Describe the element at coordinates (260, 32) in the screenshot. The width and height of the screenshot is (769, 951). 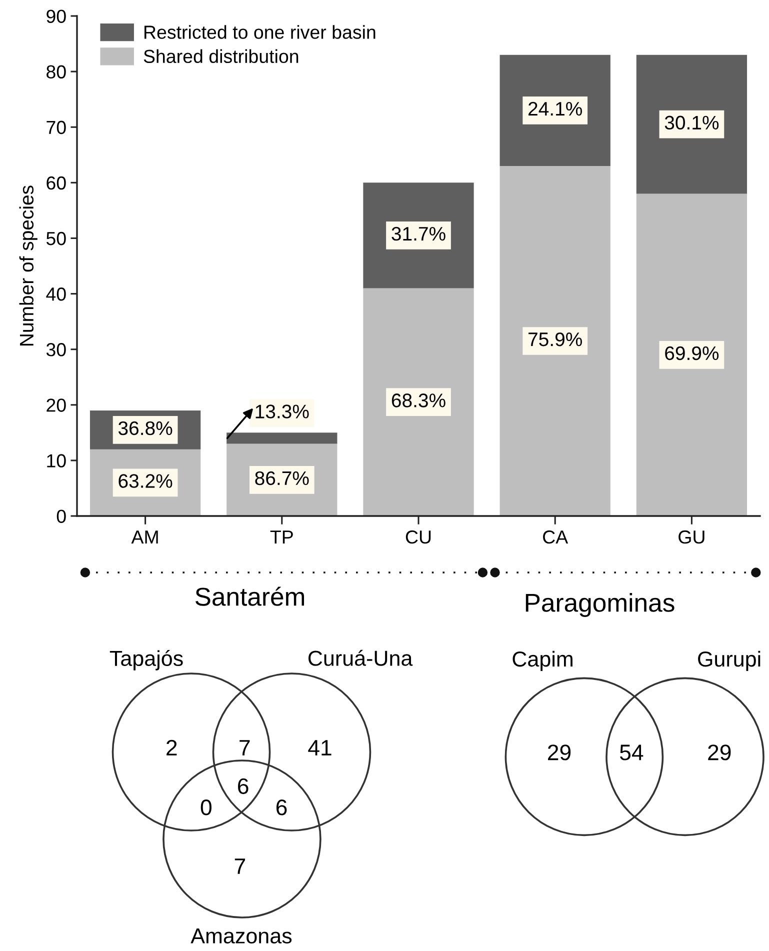
I see `legend-label: Restricted to one river basin` at that location.